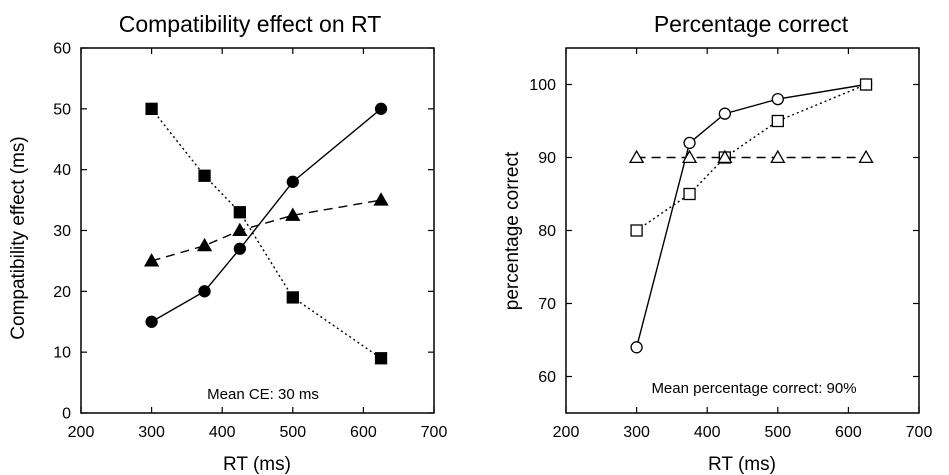 The image size is (949, 475). I want to click on y-axis-label: percentage correct, so click(512, 230).